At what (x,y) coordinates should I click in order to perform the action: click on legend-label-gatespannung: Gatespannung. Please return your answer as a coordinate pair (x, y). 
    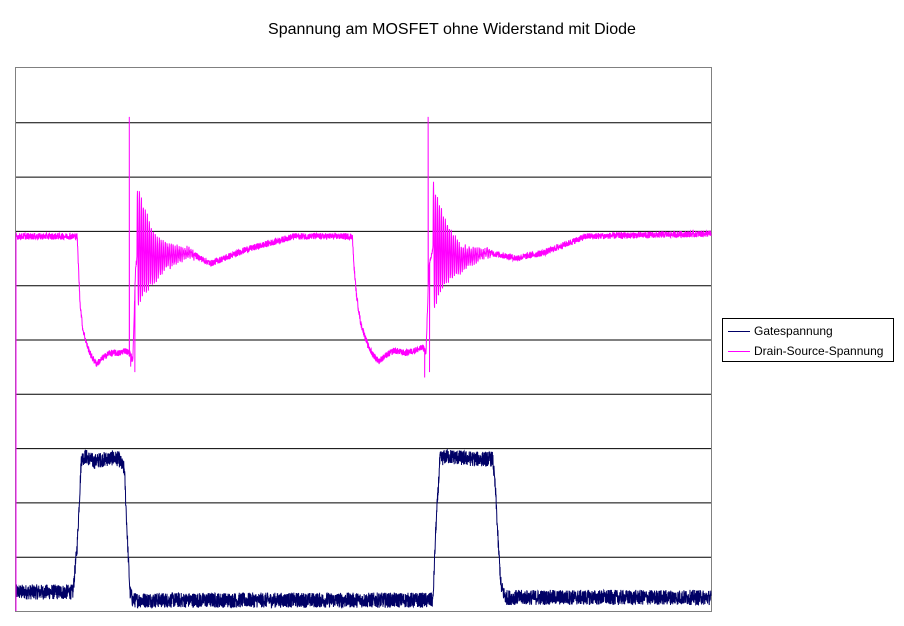
    Looking at the image, I should click on (793, 331).